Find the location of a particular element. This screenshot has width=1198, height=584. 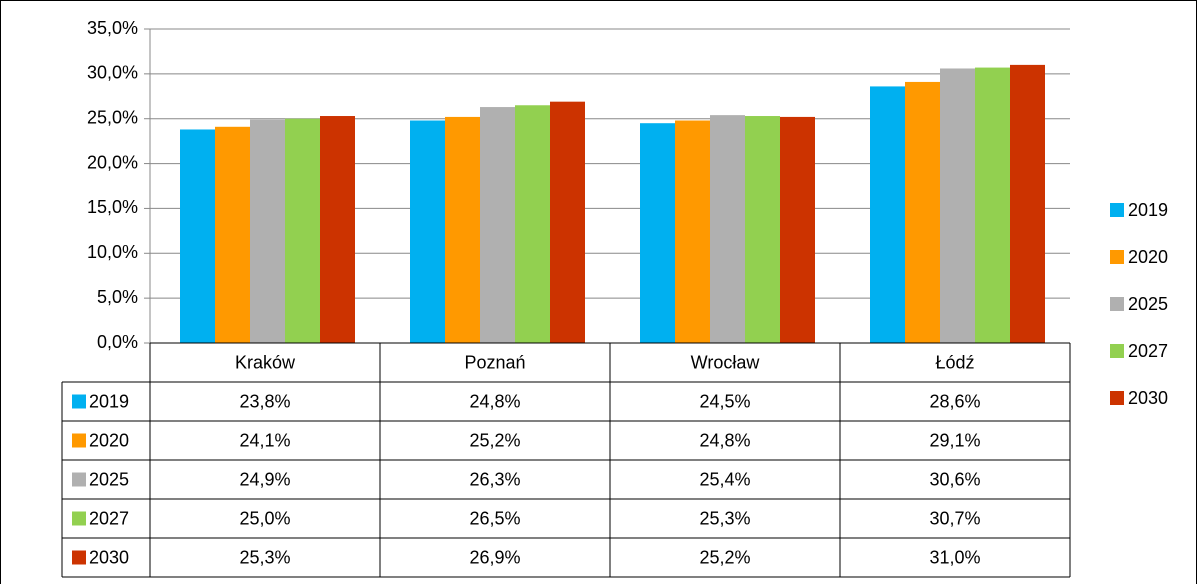

table-cell: 25,4% is located at coordinates (724, 479).